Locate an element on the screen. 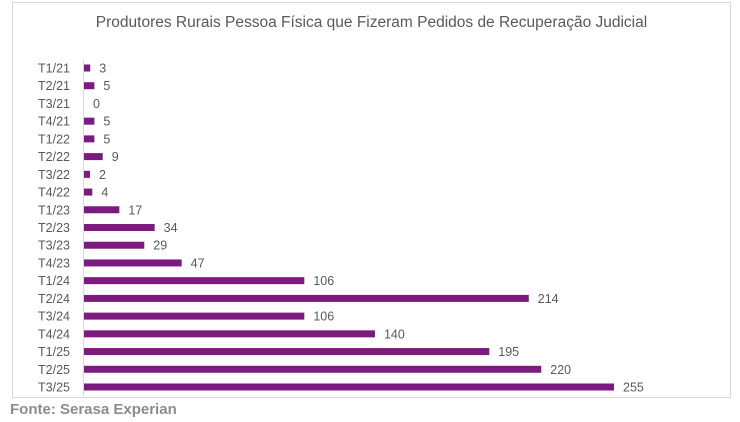 Image resolution: width=740 pixels, height=422 pixels. data-label: 34 is located at coordinates (171, 228).